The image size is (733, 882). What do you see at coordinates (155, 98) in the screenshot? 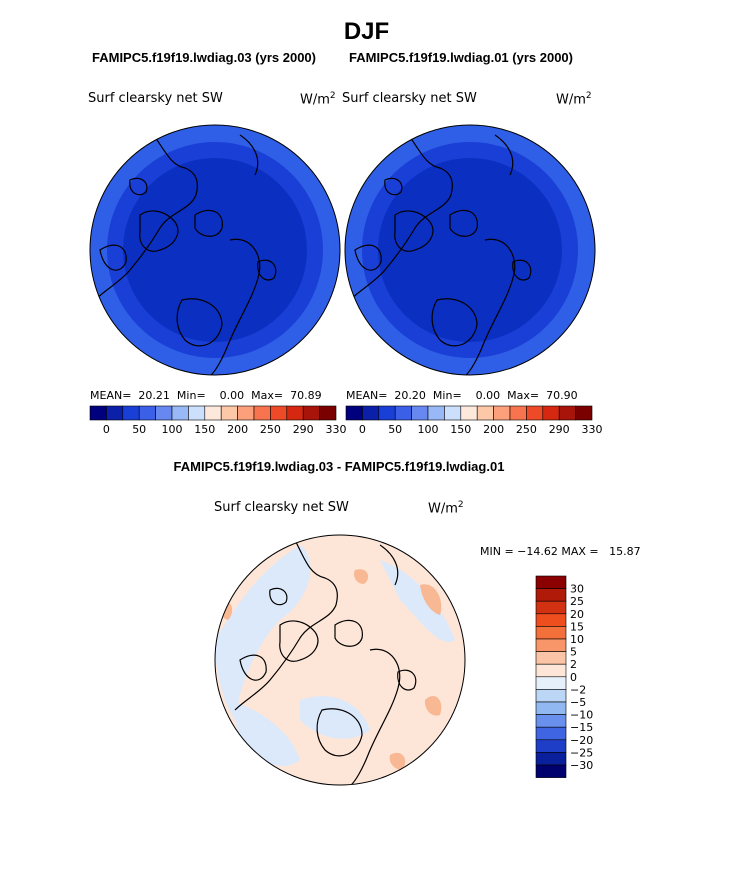
I see `left-variable-label: Surf clearsky net SW` at bounding box center [155, 98].